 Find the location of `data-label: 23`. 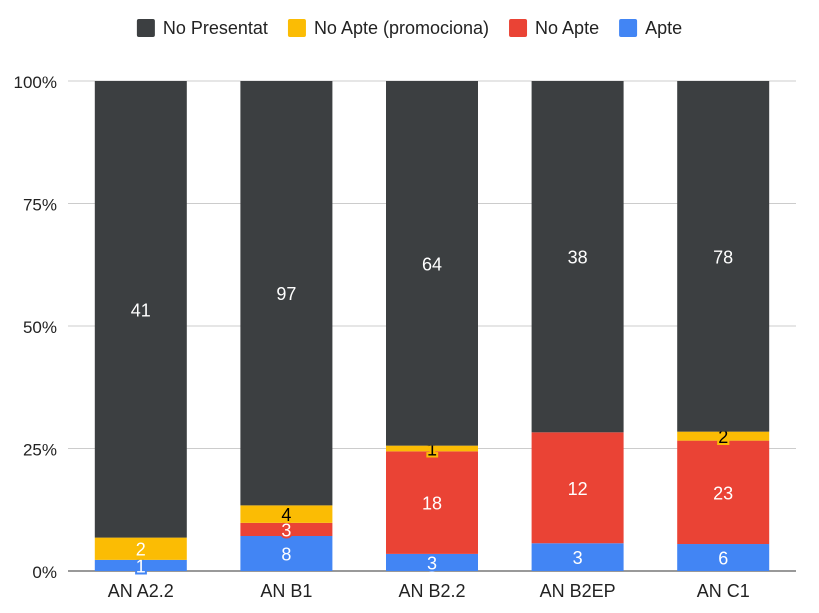

data-label: 23 is located at coordinates (723, 493).